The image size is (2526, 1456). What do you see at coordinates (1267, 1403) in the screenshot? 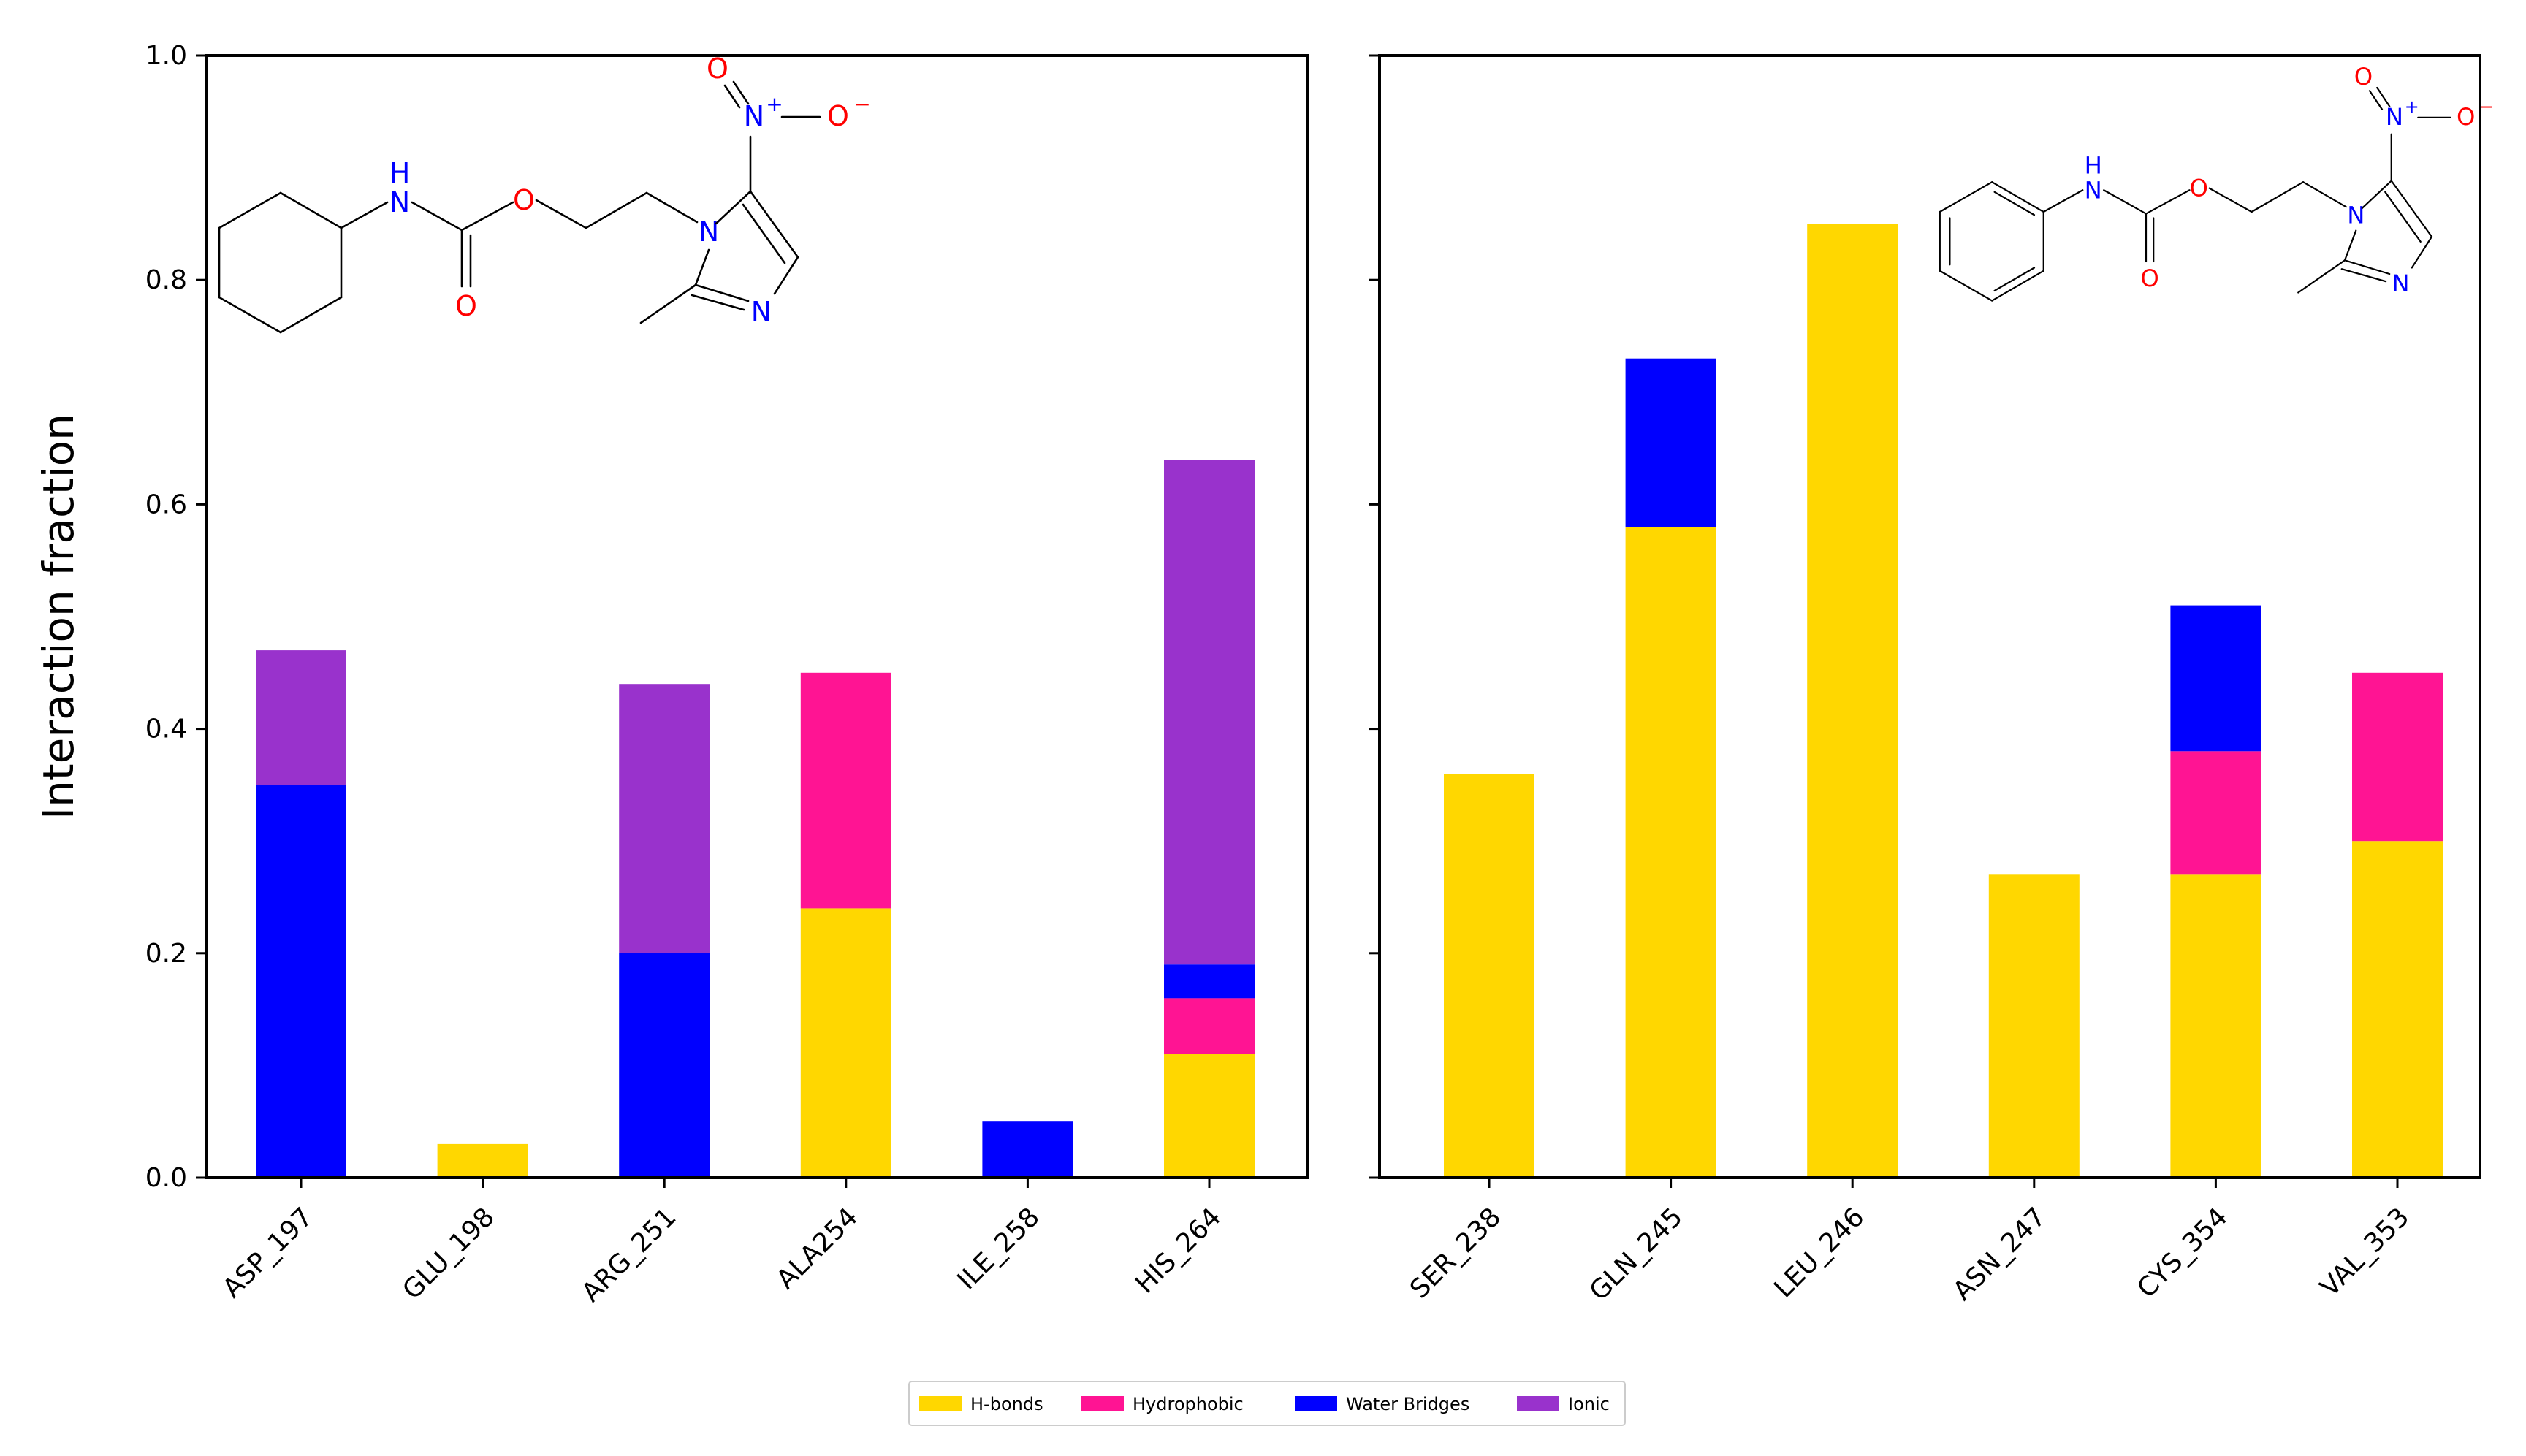
I see `legend-box` at bounding box center [1267, 1403].